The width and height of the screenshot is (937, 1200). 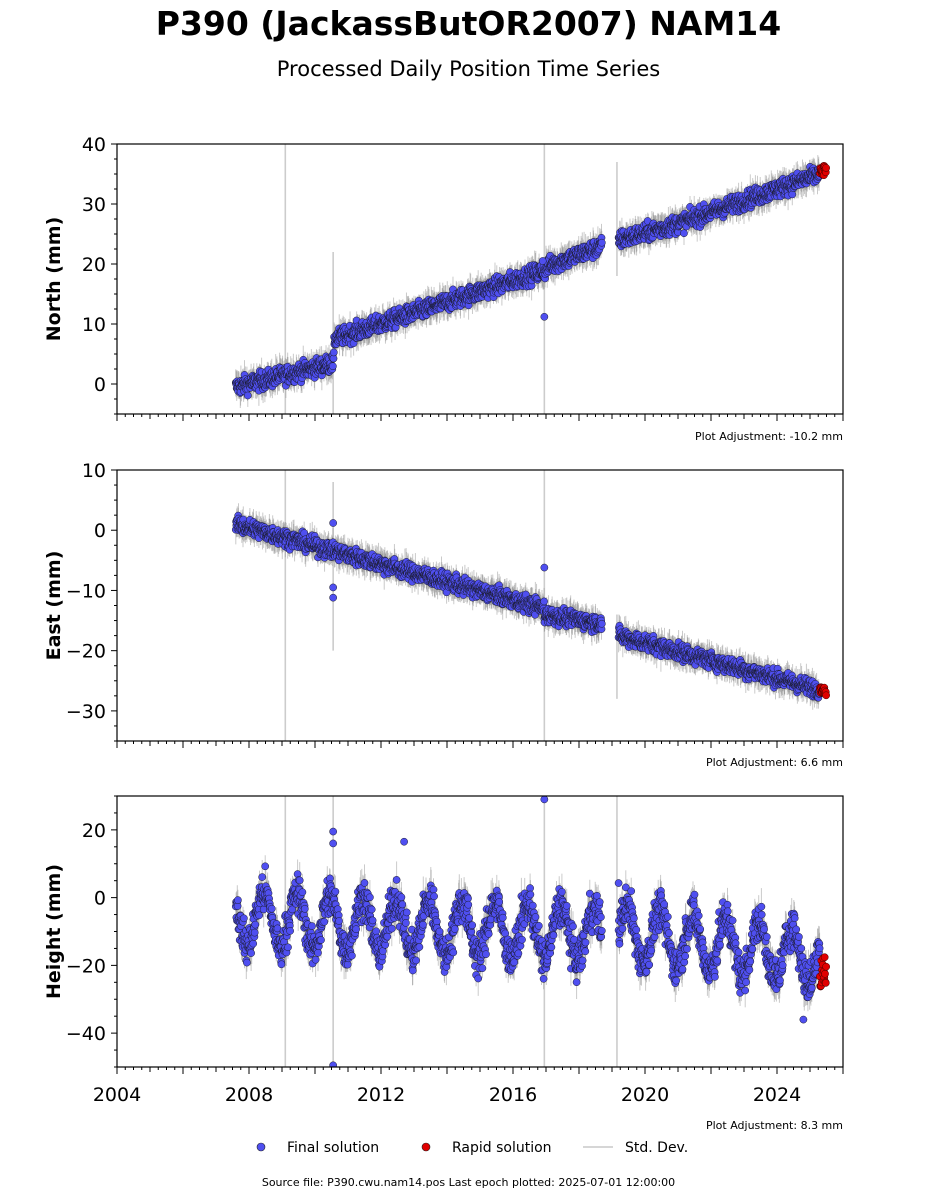 What do you see at coordinates (769, 436) in the screenshot?
I see `plot-adjustment-label: Plot Adjustment: -10.2 mm` at bounding box center [769, 436].